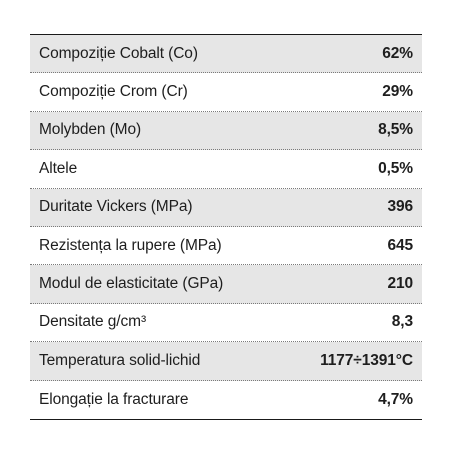  Describe the element at coordinates (226, 400) in the screenshot. I see `table-row: Elongație la fracturare 4,7%` at that location.